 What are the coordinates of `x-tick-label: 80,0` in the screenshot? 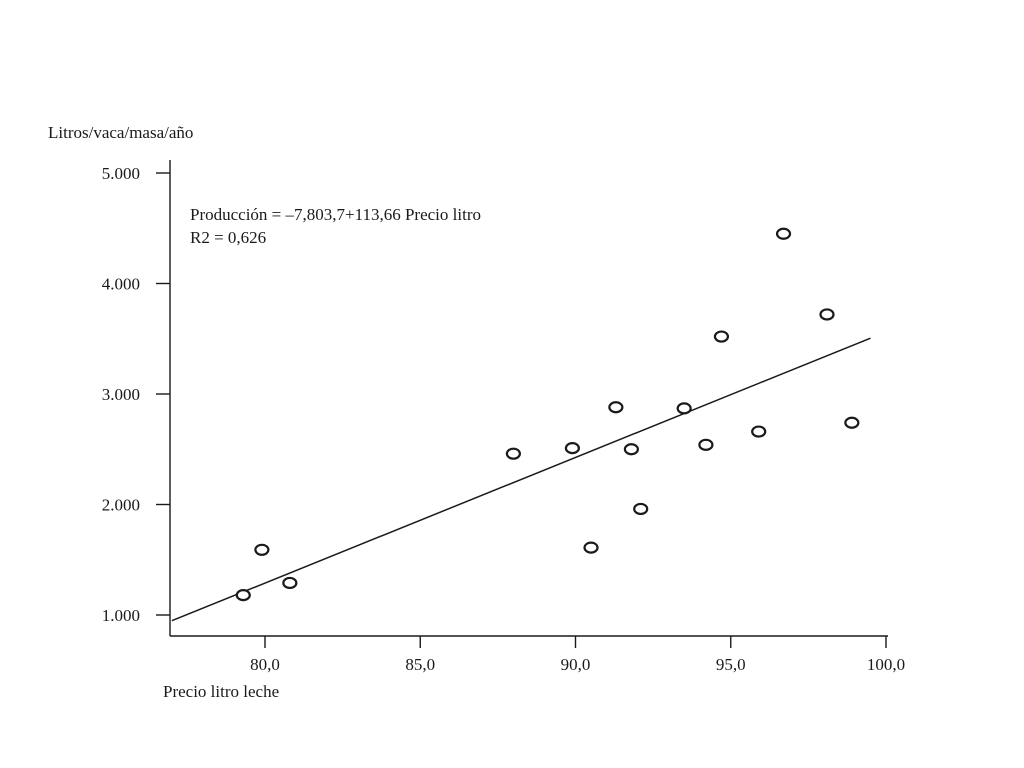 It's located at (265, 664).